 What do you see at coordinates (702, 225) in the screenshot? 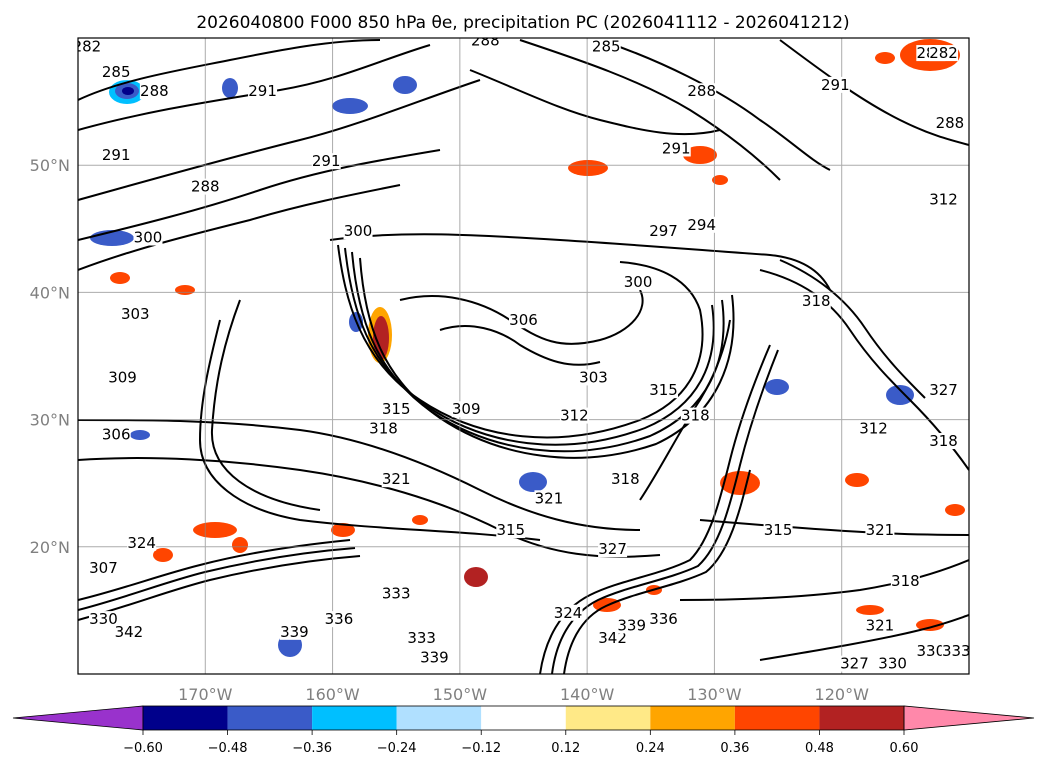
I see `contour-label: 294` at bounding box center [702, 225].